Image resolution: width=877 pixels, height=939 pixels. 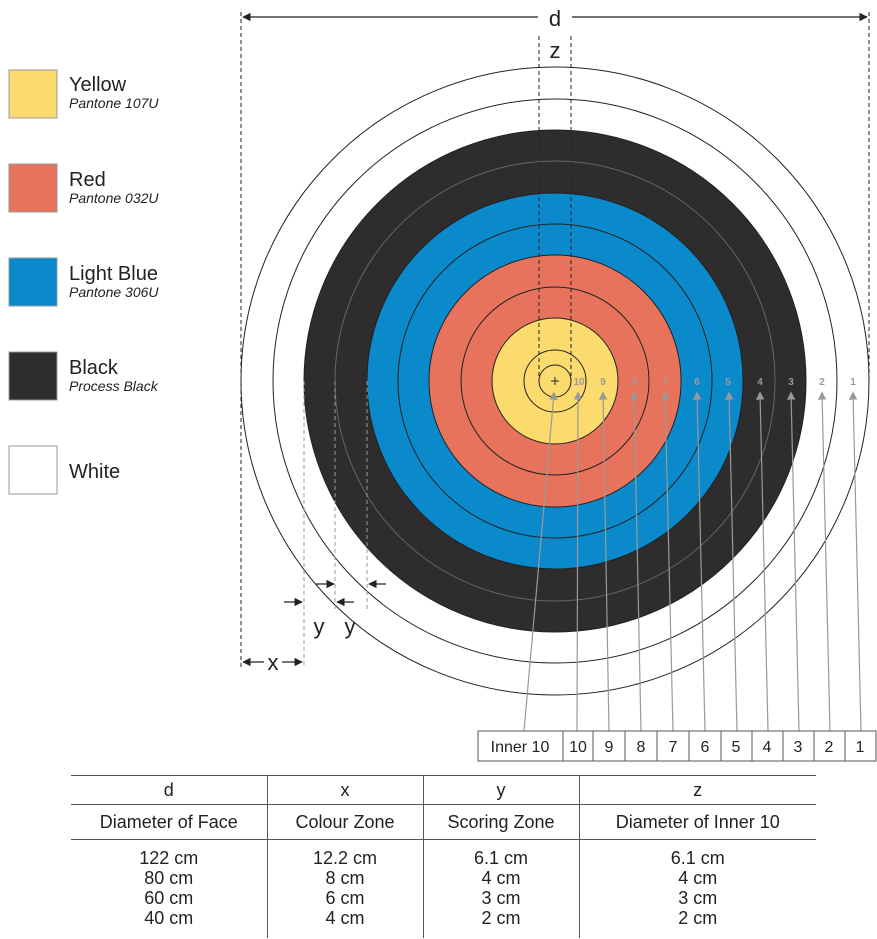 I want to click on legend-pantone-light-blue: Pantone 306U, so click(x=114, y=292).